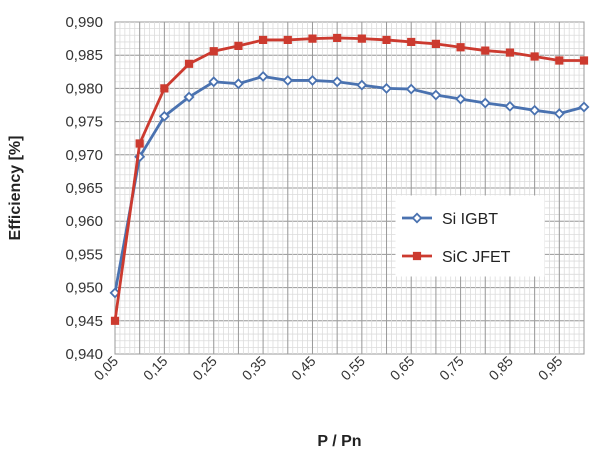  I want to click on legend-item-si-igbt: Si IGBT, so click(450, 219).